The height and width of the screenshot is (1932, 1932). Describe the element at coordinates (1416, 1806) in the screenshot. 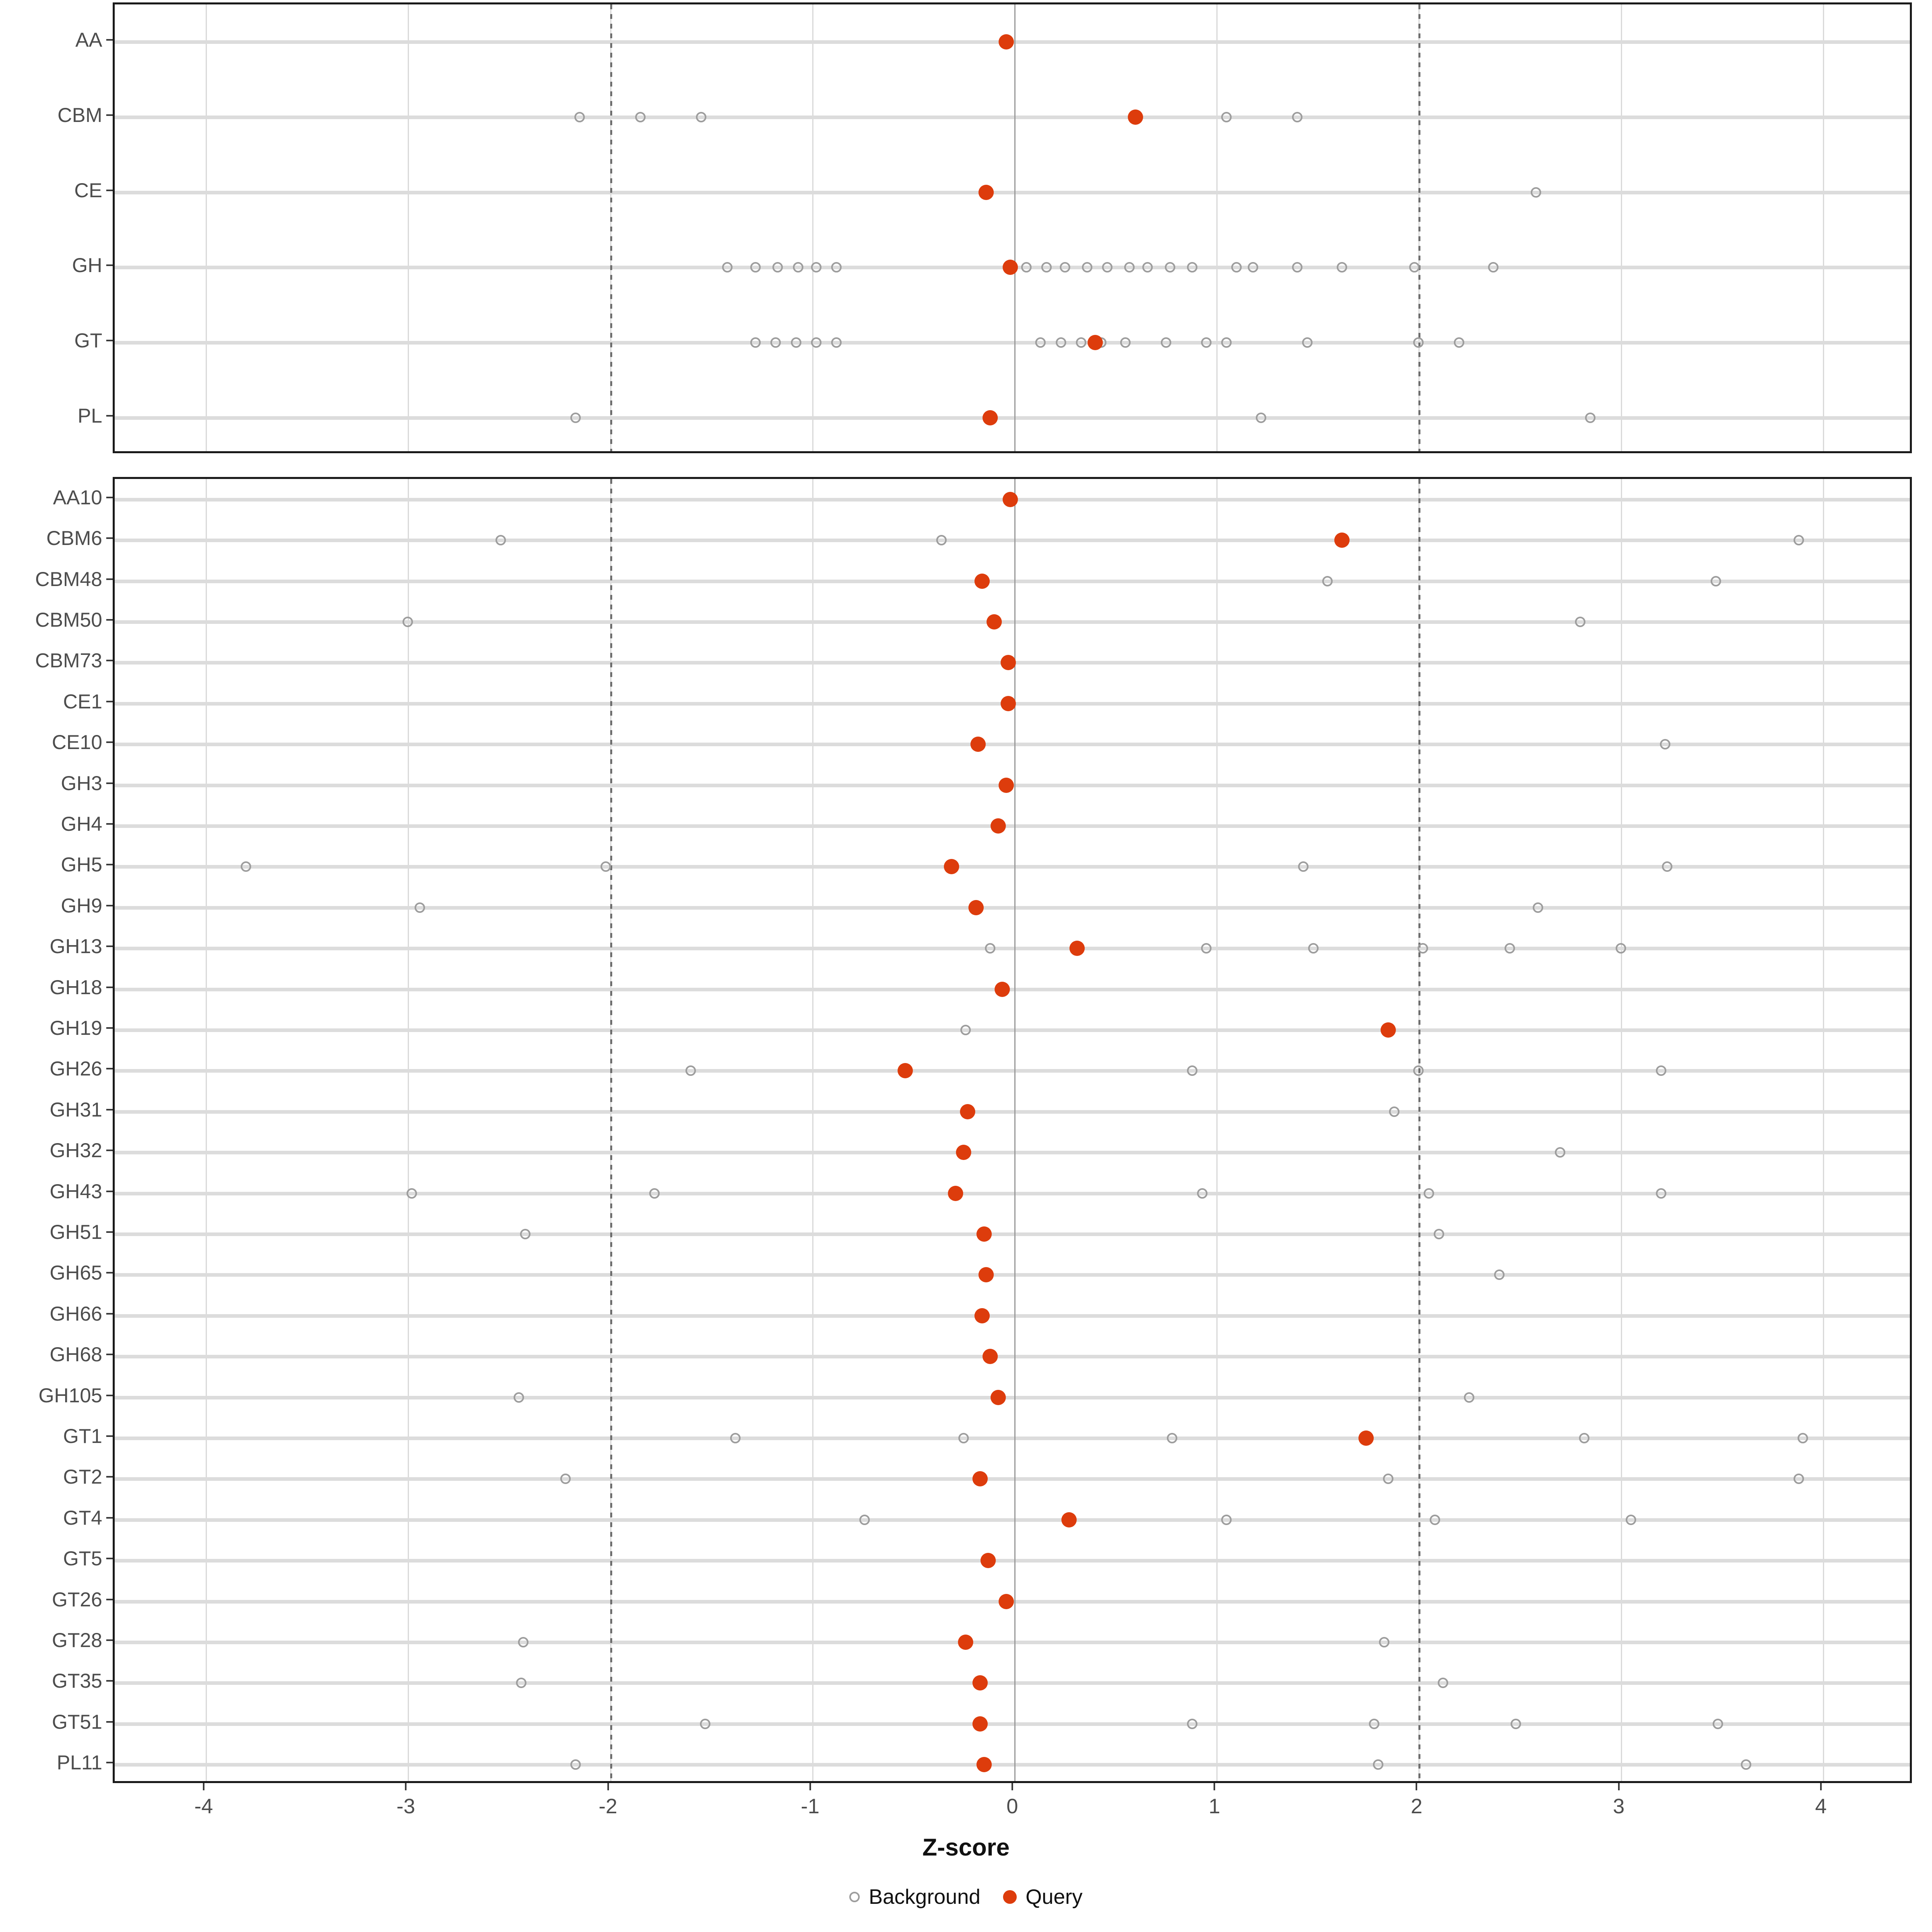

I see `x-axis-tick-label: 2` at that location.